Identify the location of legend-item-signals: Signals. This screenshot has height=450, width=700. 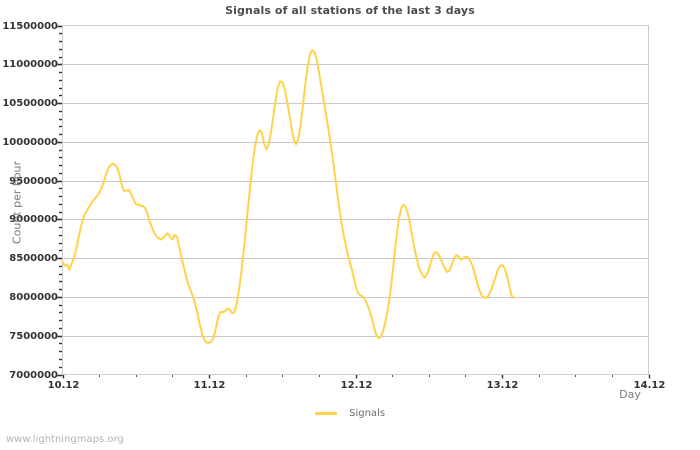
(350, 414).